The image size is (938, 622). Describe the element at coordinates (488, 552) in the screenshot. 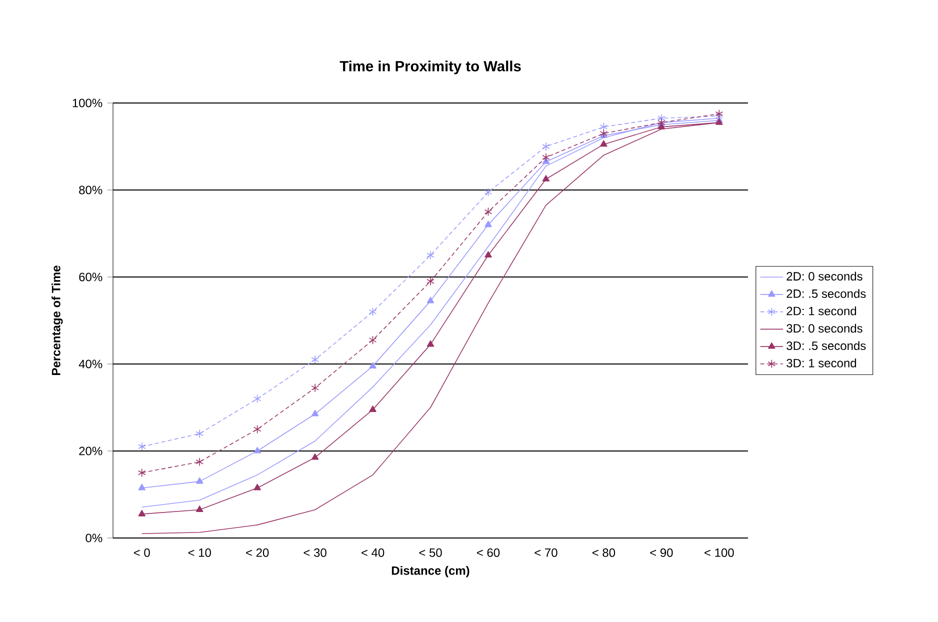

I see `x-tick-label: < 60` at that location.